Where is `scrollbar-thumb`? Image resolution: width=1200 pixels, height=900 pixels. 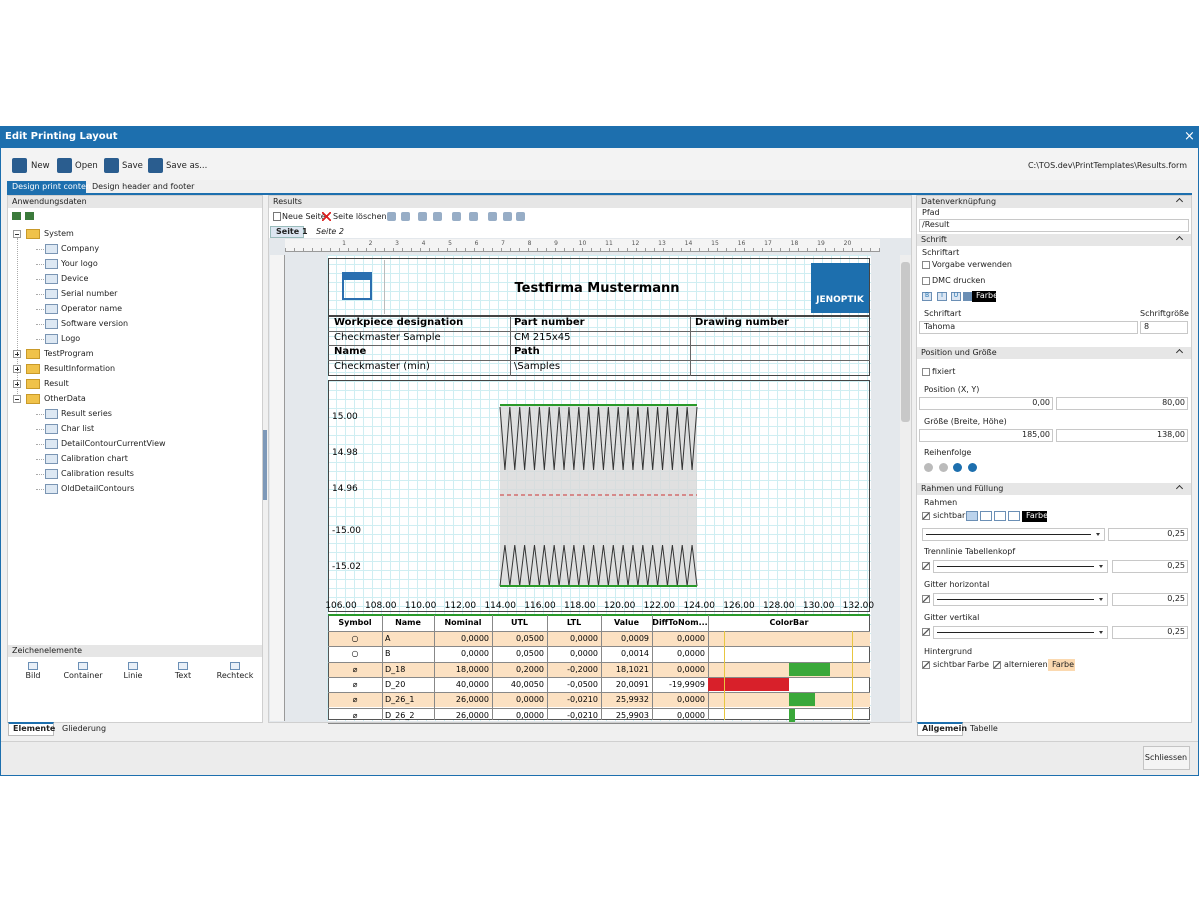
scrollbar-thumb is located at coordinates (905, 342).